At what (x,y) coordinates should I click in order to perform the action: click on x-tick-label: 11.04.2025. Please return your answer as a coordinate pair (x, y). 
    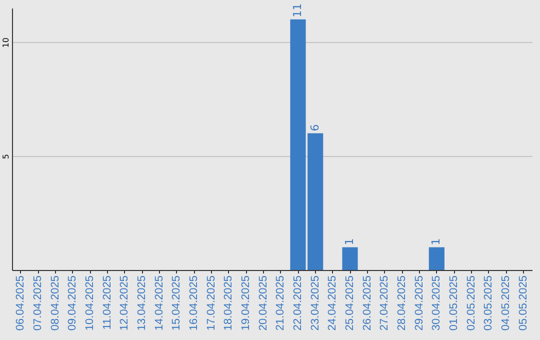
    Looking at the image, I should click on (107, 303).